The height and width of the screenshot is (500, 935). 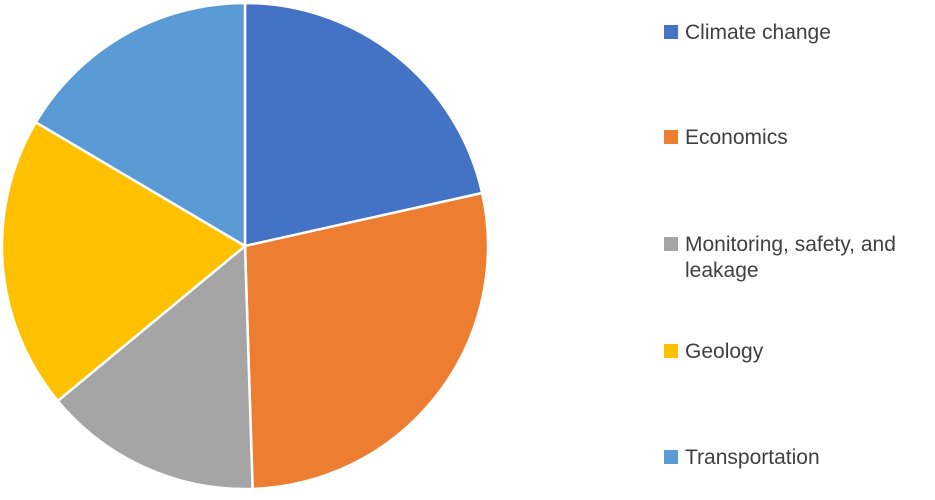 What do you see at coordinates (363, 124) in the screenshot?
I see `pie-slice-climate-change` at bounding box center [363, 124].